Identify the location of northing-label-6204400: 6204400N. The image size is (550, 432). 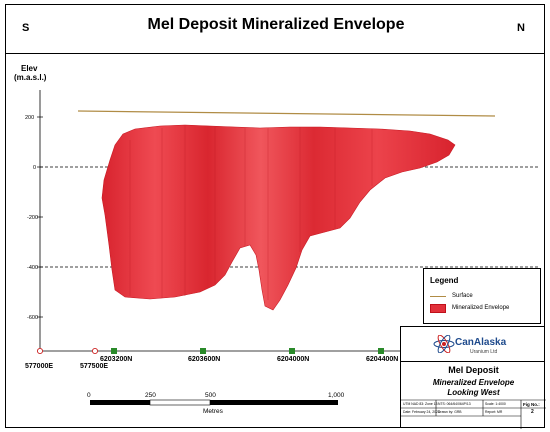
(382, 359).